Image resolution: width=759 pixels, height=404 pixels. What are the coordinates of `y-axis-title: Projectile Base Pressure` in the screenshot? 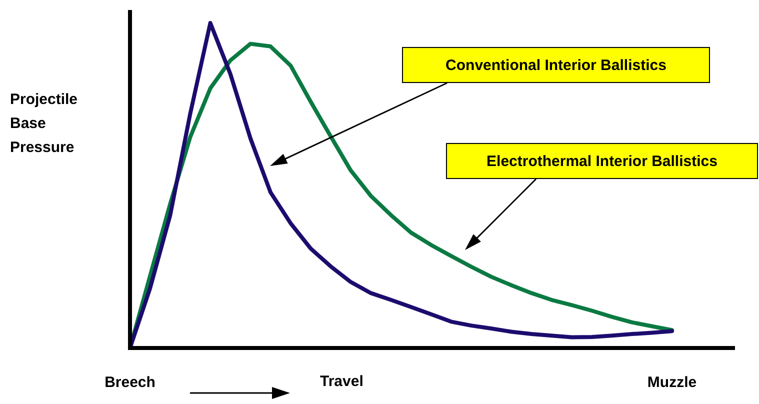 It's located at (44, 124).